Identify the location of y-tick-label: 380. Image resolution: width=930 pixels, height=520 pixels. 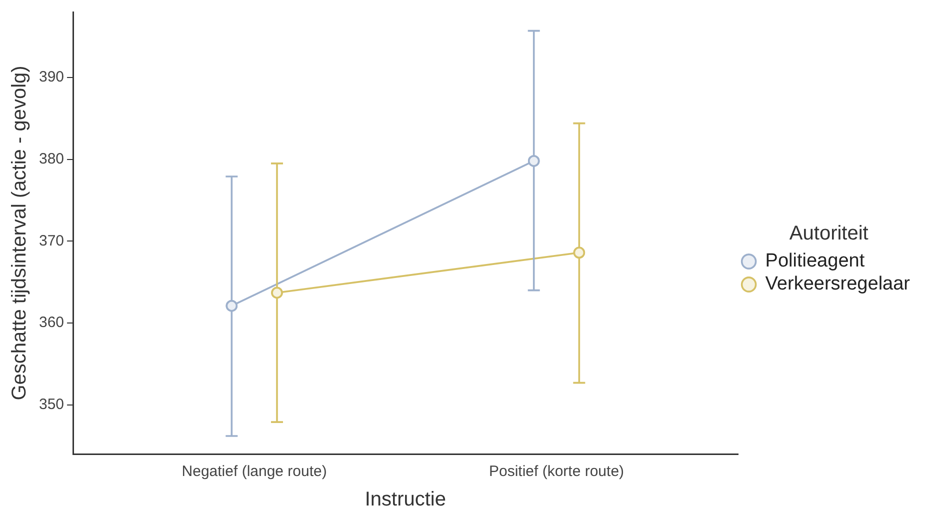
(51, 159).